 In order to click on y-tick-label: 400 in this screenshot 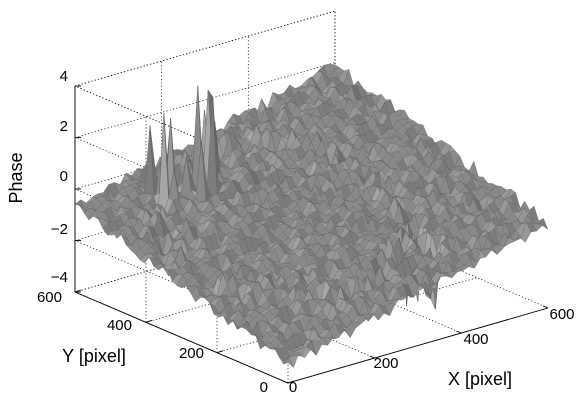, I will do `click(119, 325)`.